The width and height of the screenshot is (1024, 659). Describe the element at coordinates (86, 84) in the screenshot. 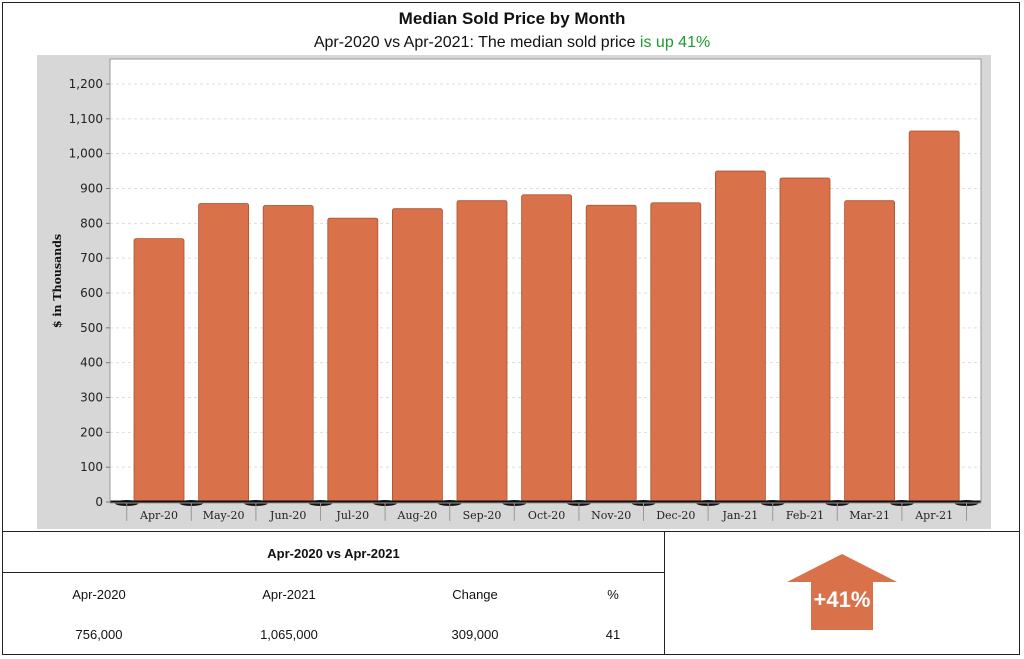

I see `y-tick-label: 1,200` at that location.